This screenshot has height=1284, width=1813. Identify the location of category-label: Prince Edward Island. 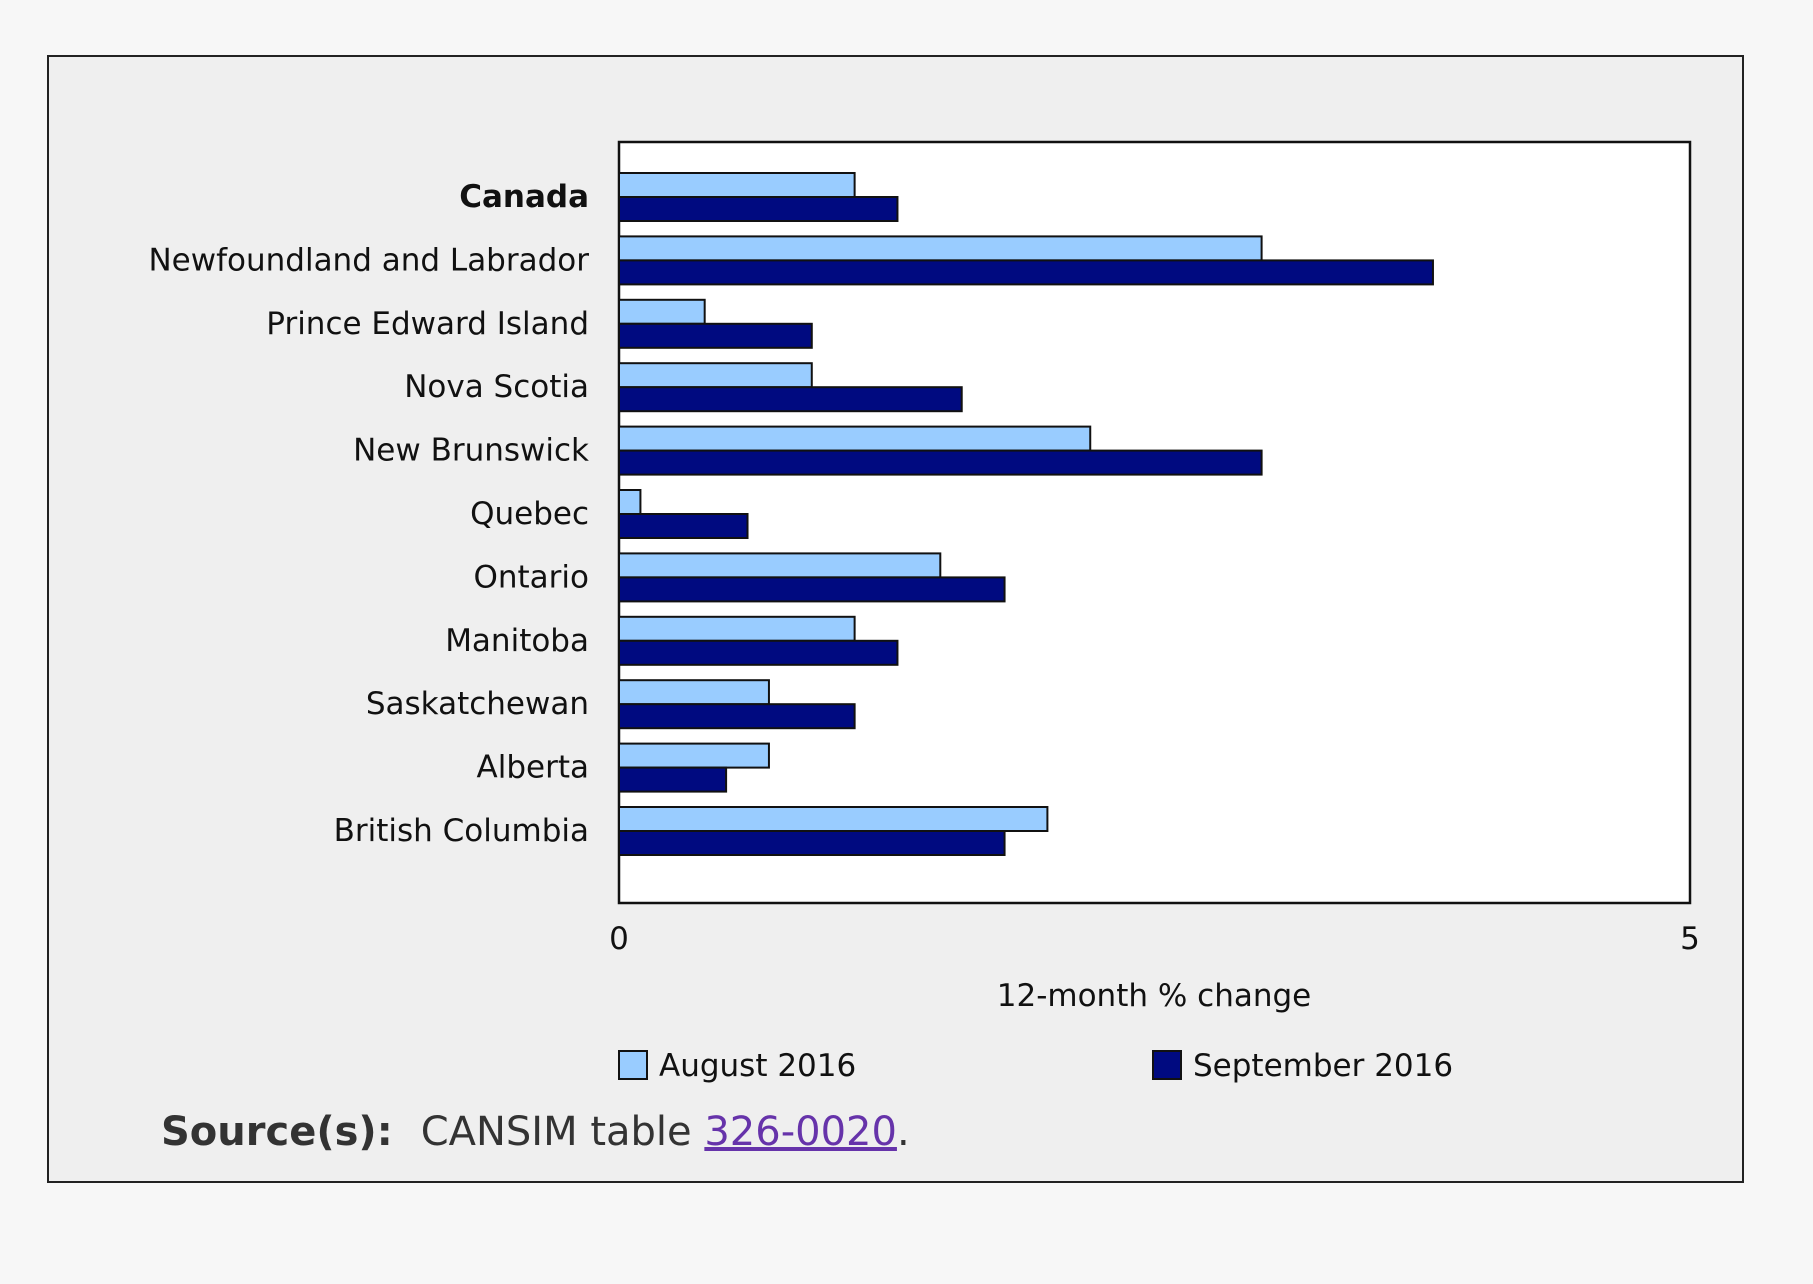
(427, 324).